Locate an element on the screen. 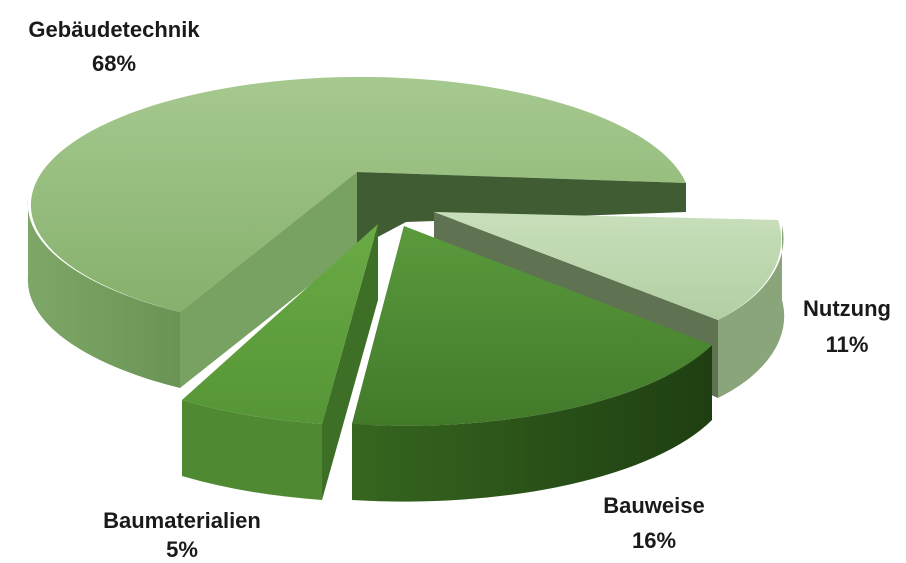  slice-baumaterialien-side is located at coordinates (252, 450).